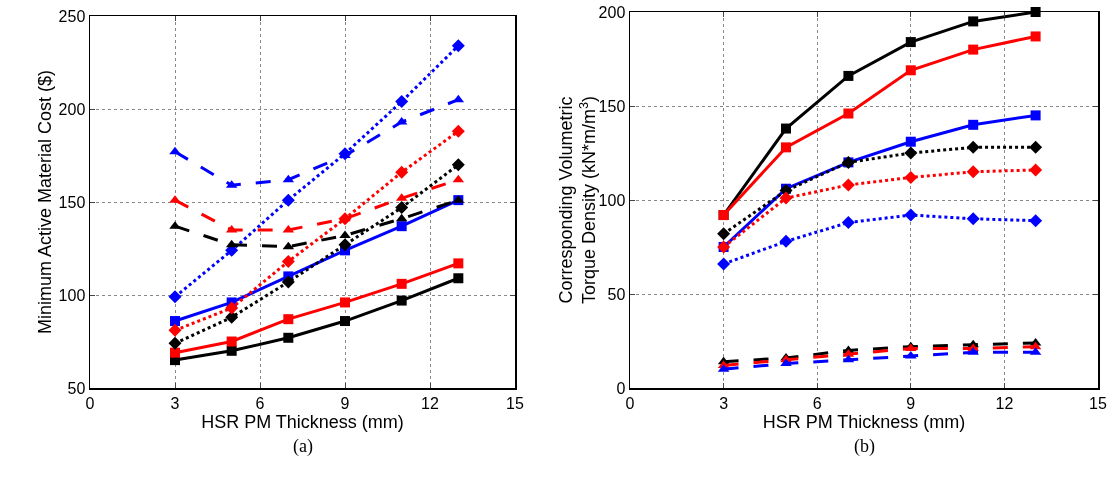 Image resolution: width=1113 pixels, height=481 pixels. I want to click on text: (b), so click(864, 446).